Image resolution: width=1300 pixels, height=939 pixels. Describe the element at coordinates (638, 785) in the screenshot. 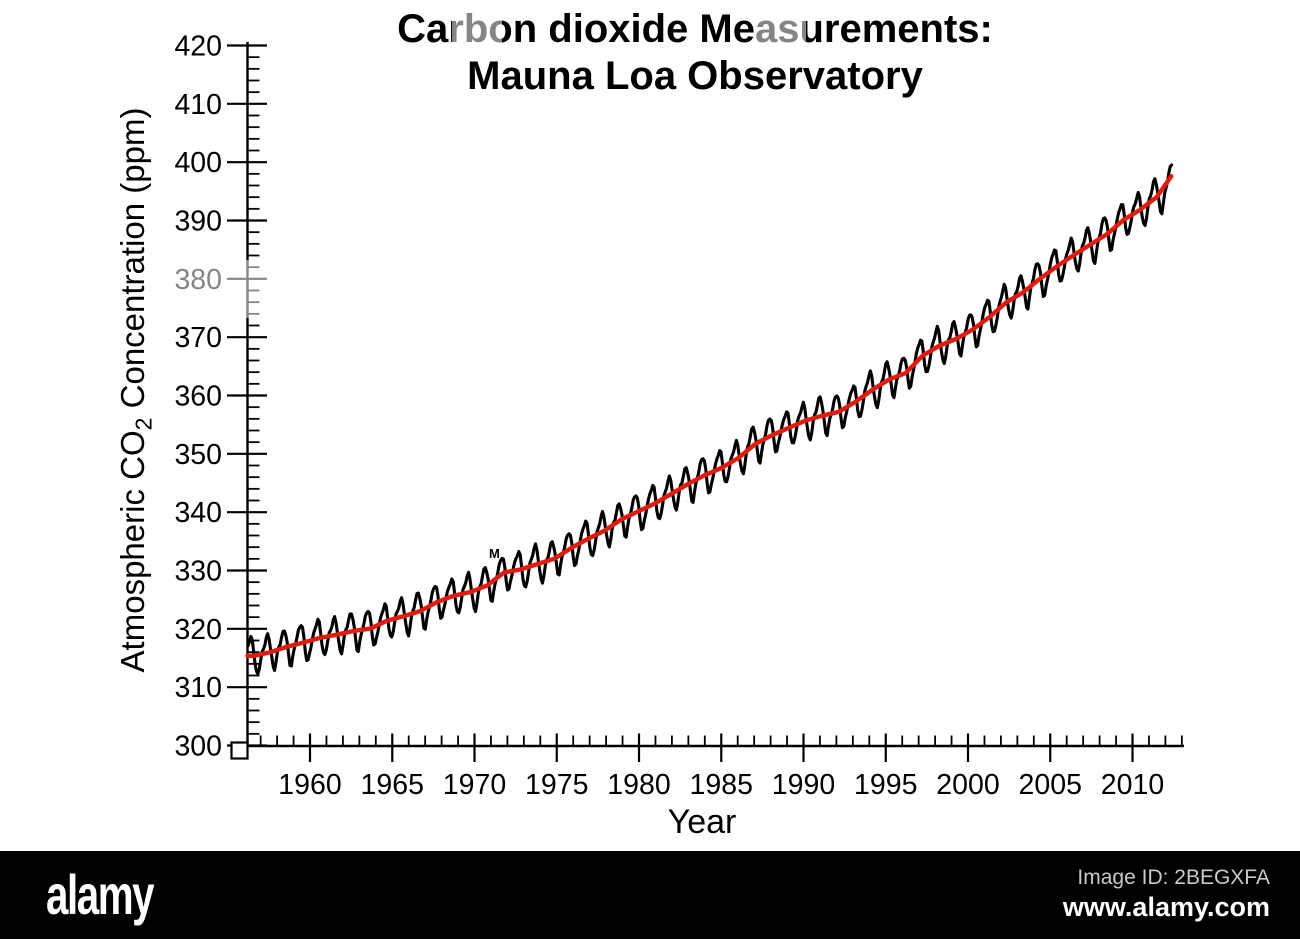

I see `x-tick-label: 1980` at that location.